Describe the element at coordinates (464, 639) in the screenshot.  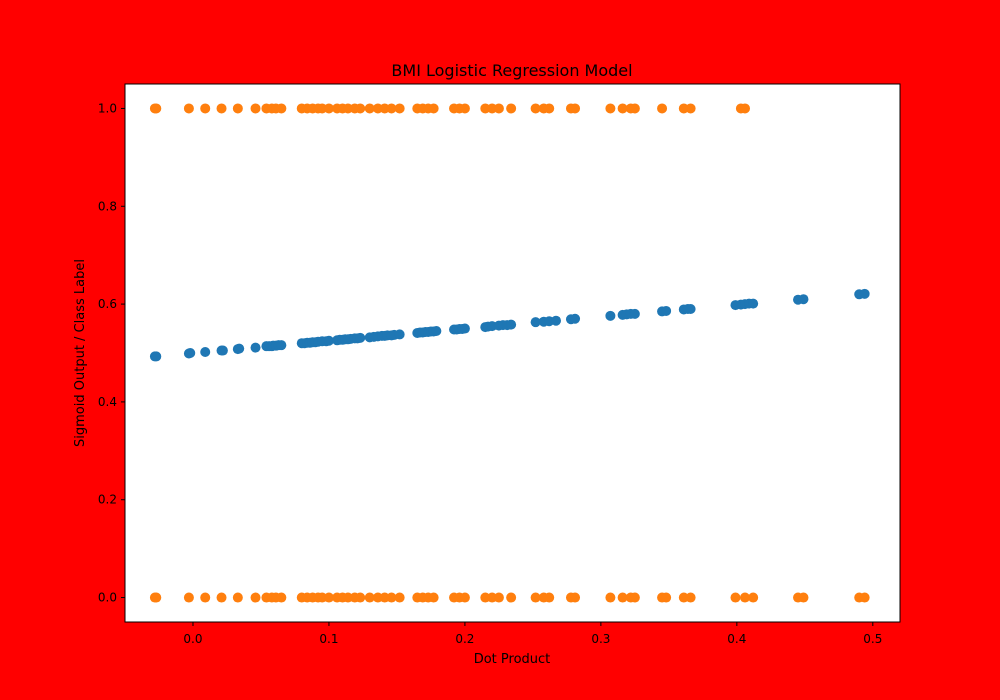
I see `x-tick-label: 0.2` at that location.